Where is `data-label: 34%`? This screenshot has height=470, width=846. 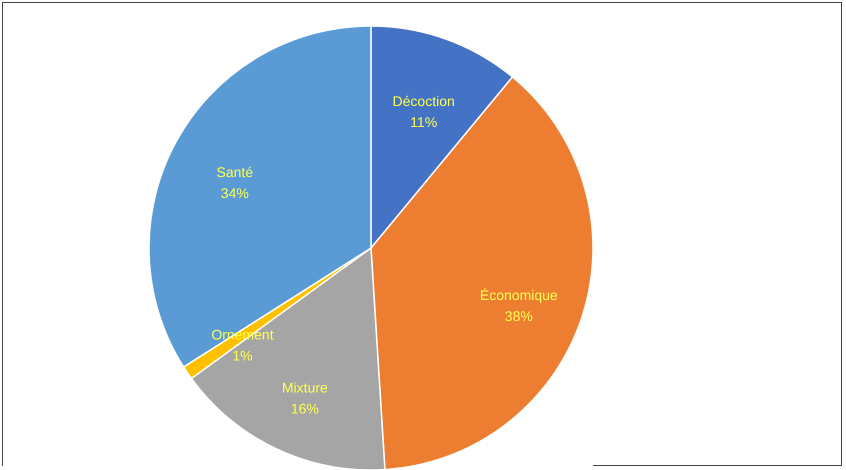 data-label: 34% is located at coordinates (234, 193).